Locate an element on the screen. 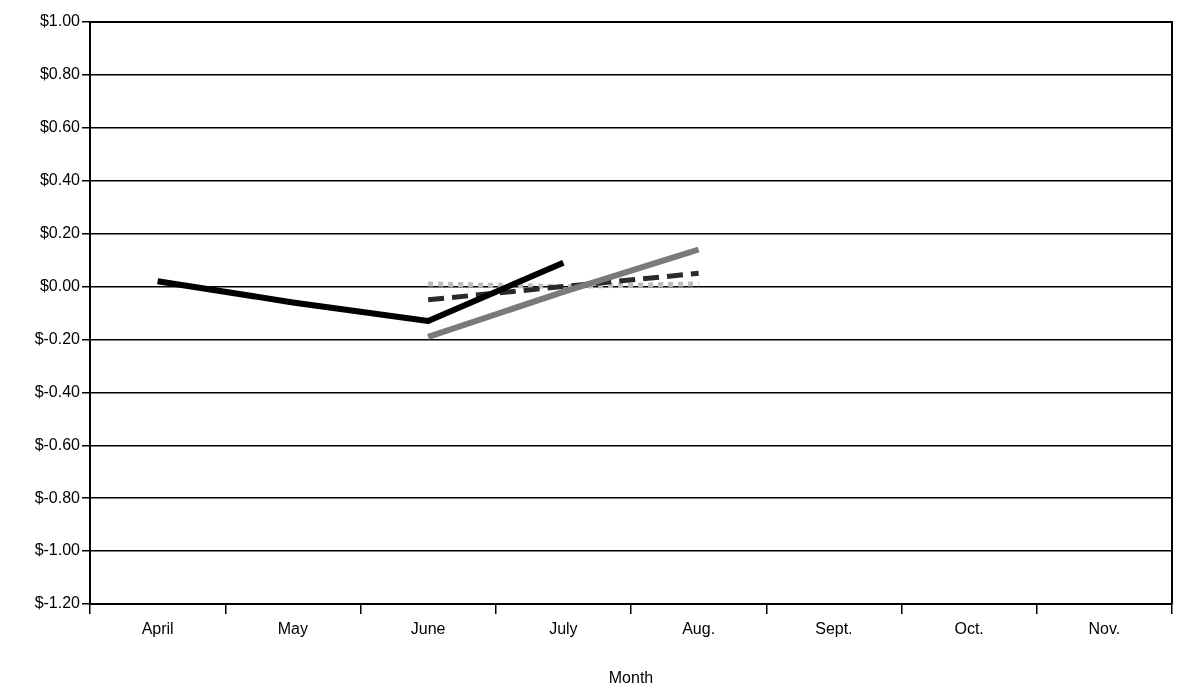 This screenshot has height=690, width=1177. x-tick-label: May is located at coordinates (292, 629).